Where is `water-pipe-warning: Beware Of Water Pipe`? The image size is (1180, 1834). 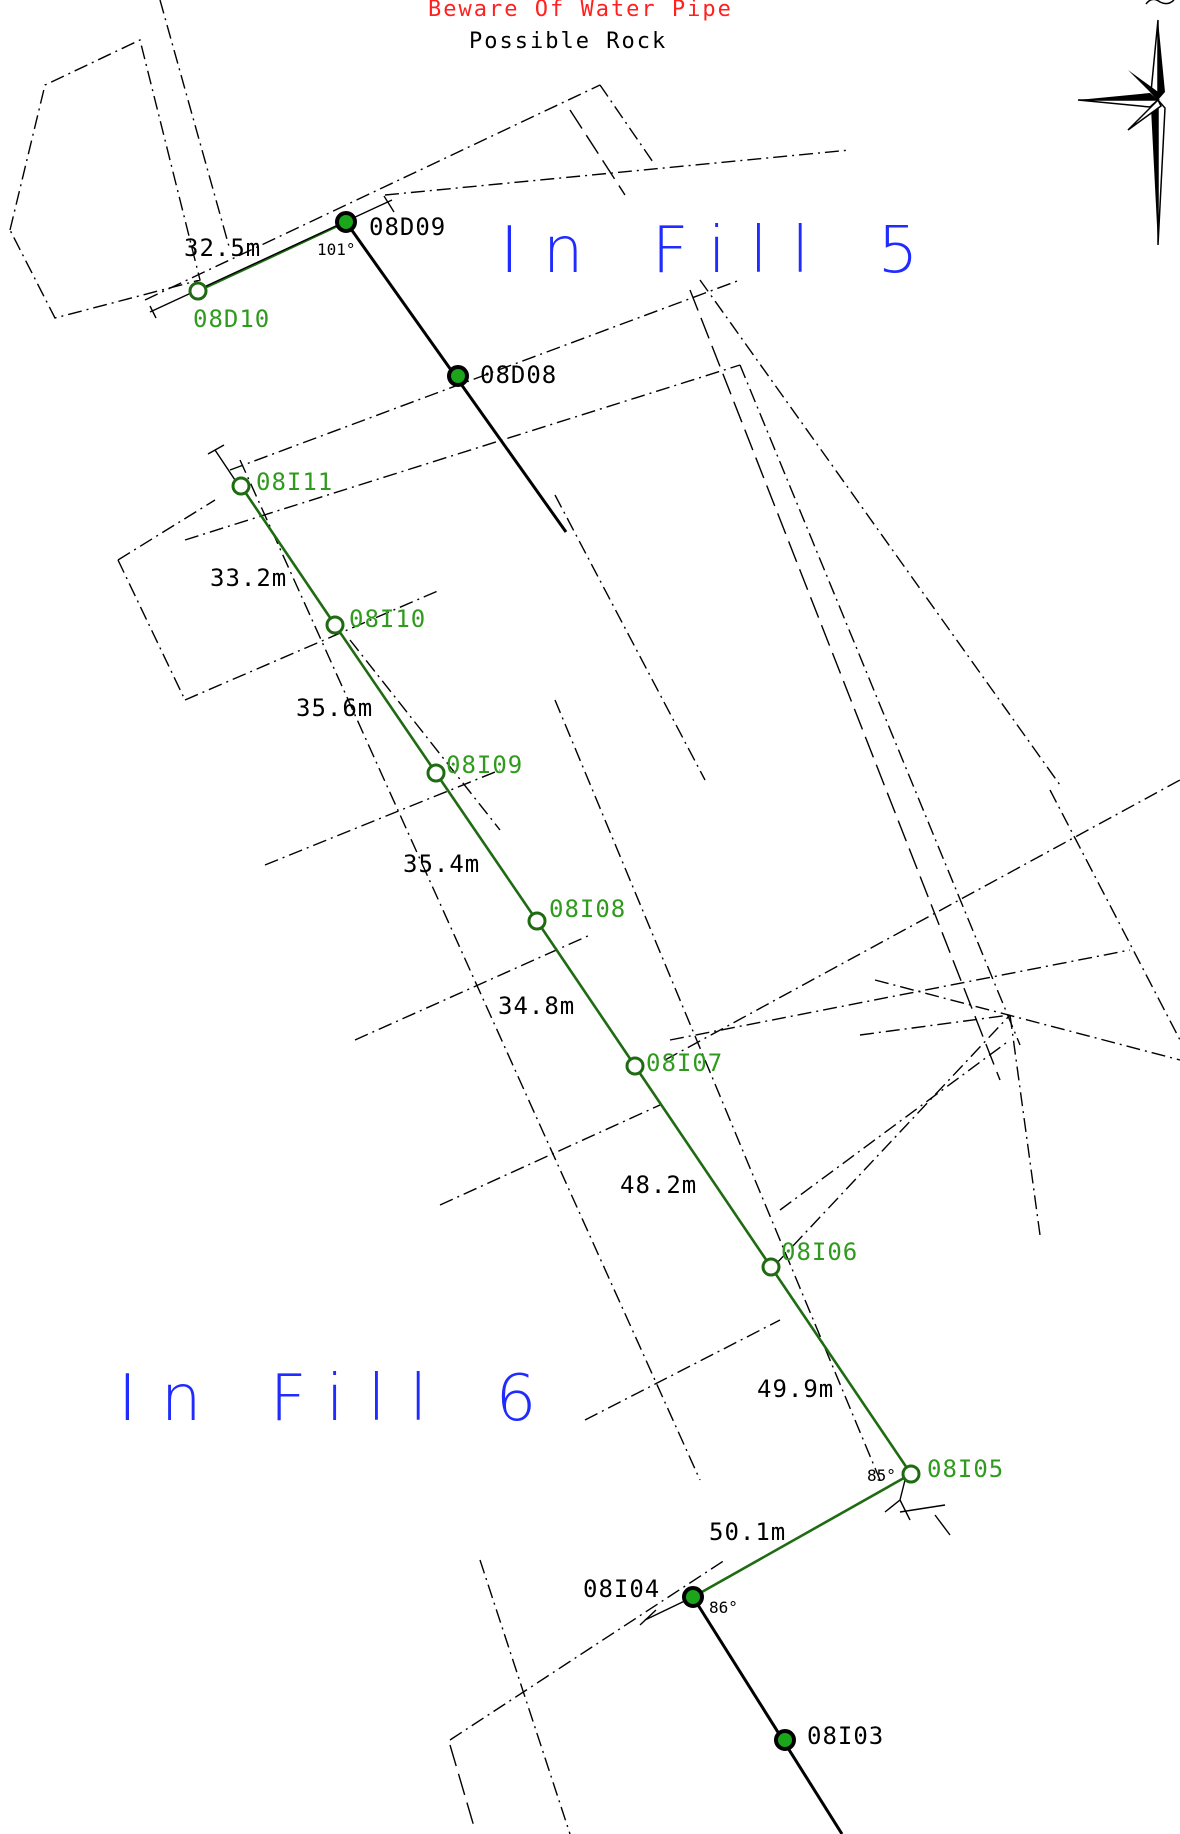 water-pipe-warning: Beware Of Water Pipe is located at coordinates (580, 11).